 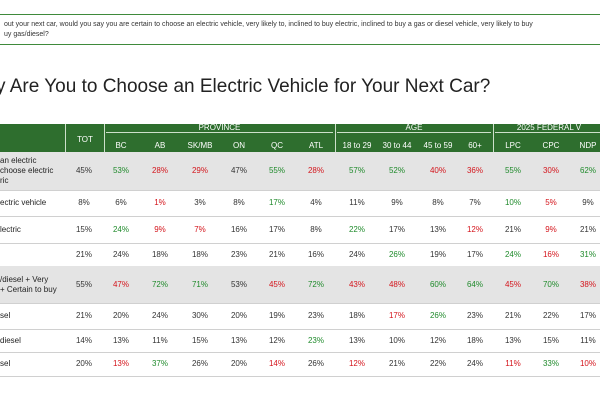 I want to click on table-cell: 64%, so click(x=474, y=284).